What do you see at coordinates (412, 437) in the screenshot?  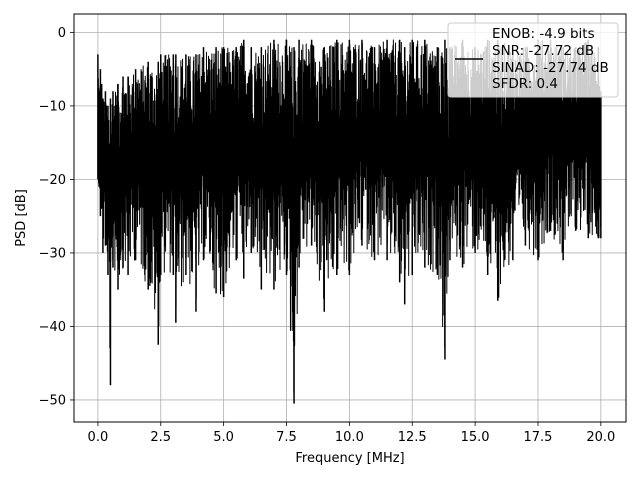 I see `x-tick-label: 12.5` at bounding box center [412, 437].